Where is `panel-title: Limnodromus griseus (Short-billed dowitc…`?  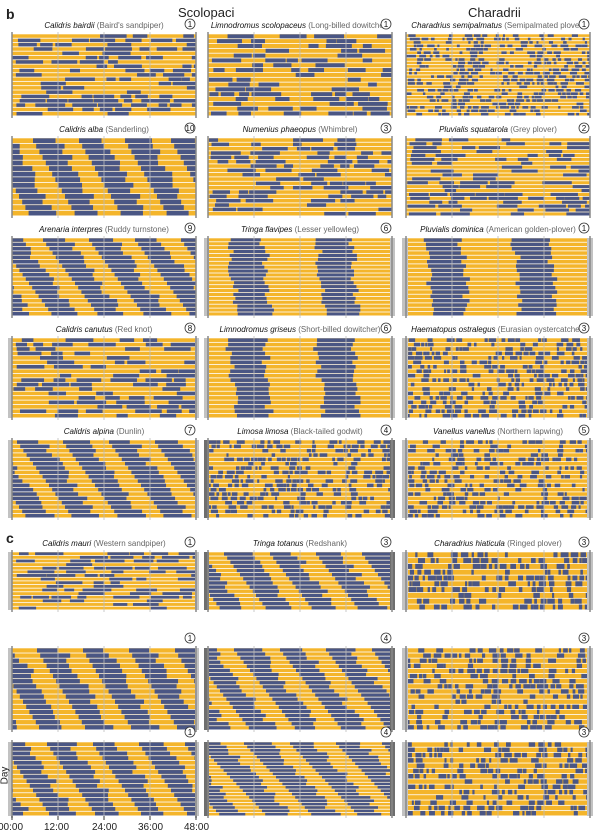
panel-title: Limnodromus griseus (Short-billed dowitc… is located at coordinates (300, 329).